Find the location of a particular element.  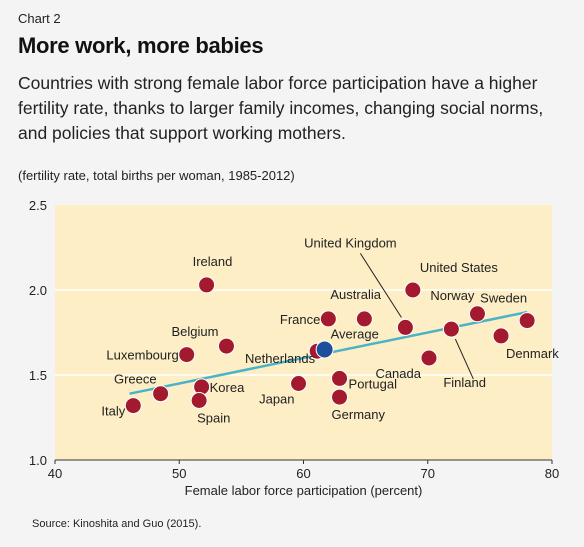

y-tick-label: 2.5 is located at coordinates (38, 205).